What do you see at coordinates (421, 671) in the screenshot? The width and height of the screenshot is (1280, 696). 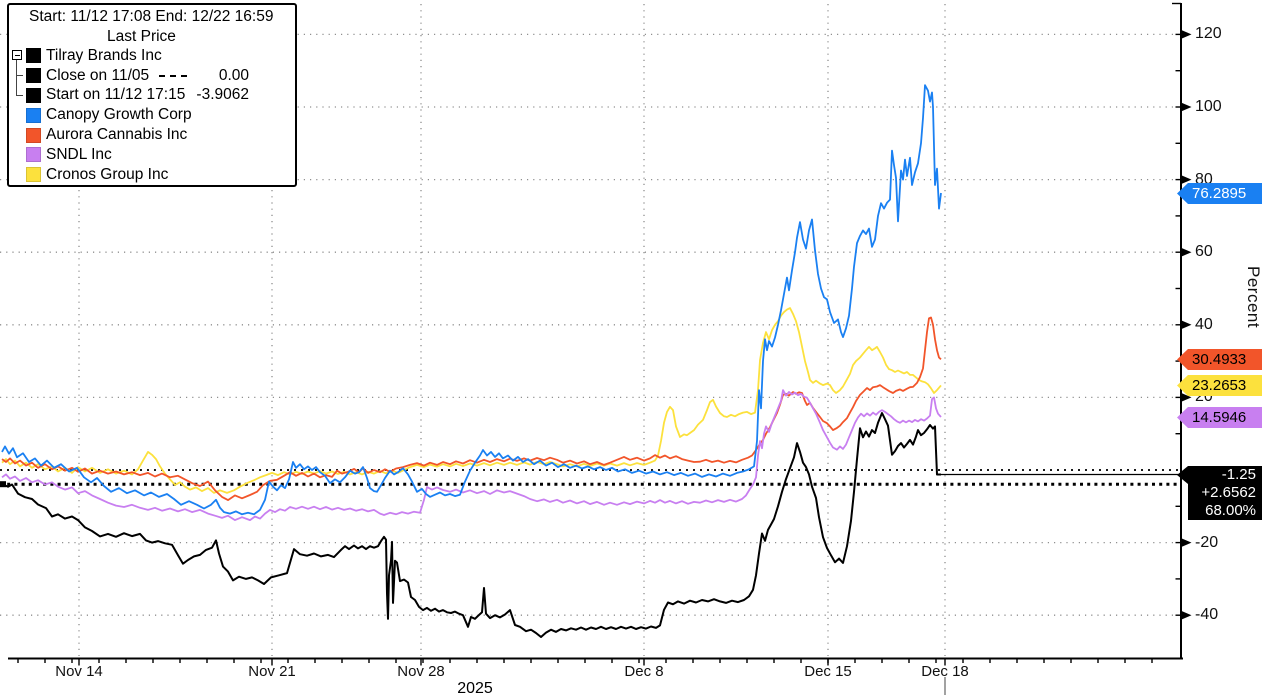 I see `x-axis-label: Nov 28` at bounding box center [421, 671].